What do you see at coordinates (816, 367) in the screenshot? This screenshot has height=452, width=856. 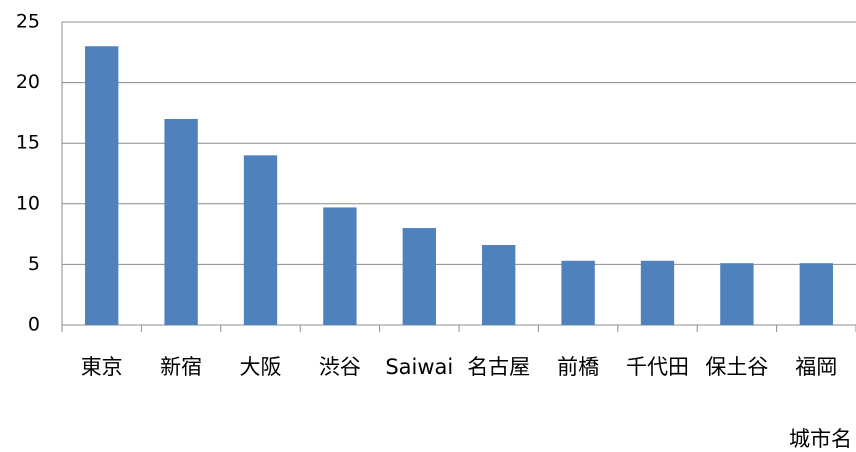 I see `x-tick-label: 福岡` at bounding box center [816, 367].